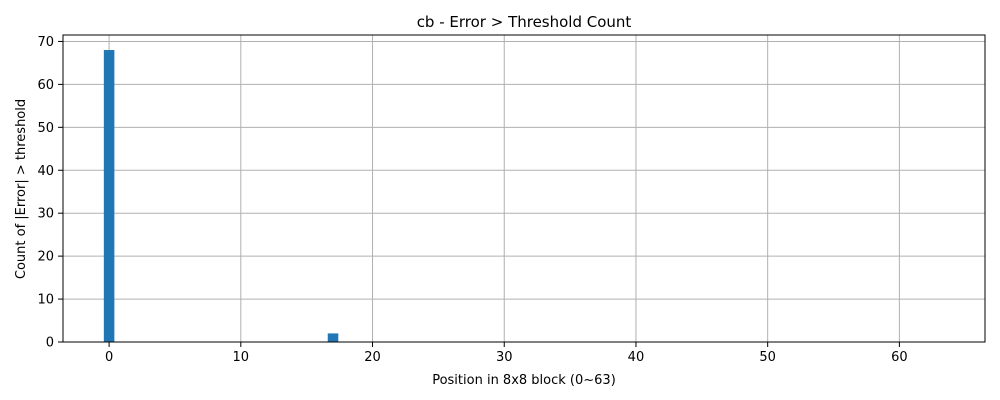  I want to click on y-tick-label: 20, so click(45, 257).